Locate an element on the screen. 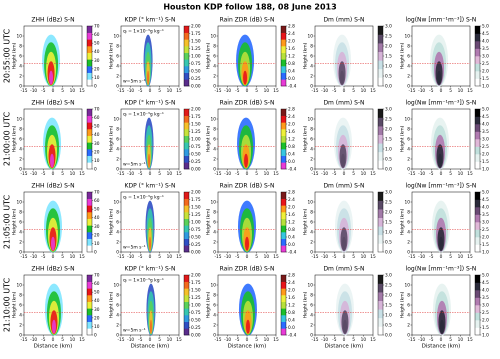  colorbar-tick-label: 4.0 is located at coordinates (485, 291).